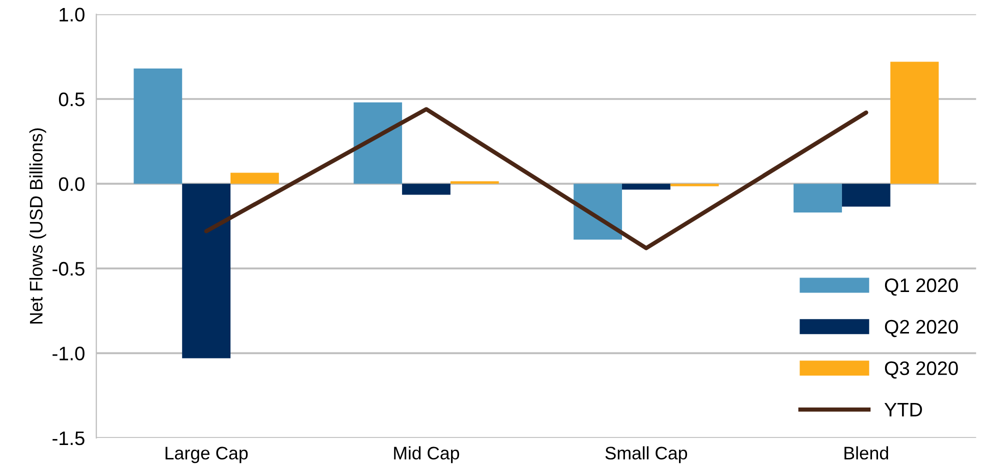  I want to click on x-tick-label: Blend, so click(866, 453).